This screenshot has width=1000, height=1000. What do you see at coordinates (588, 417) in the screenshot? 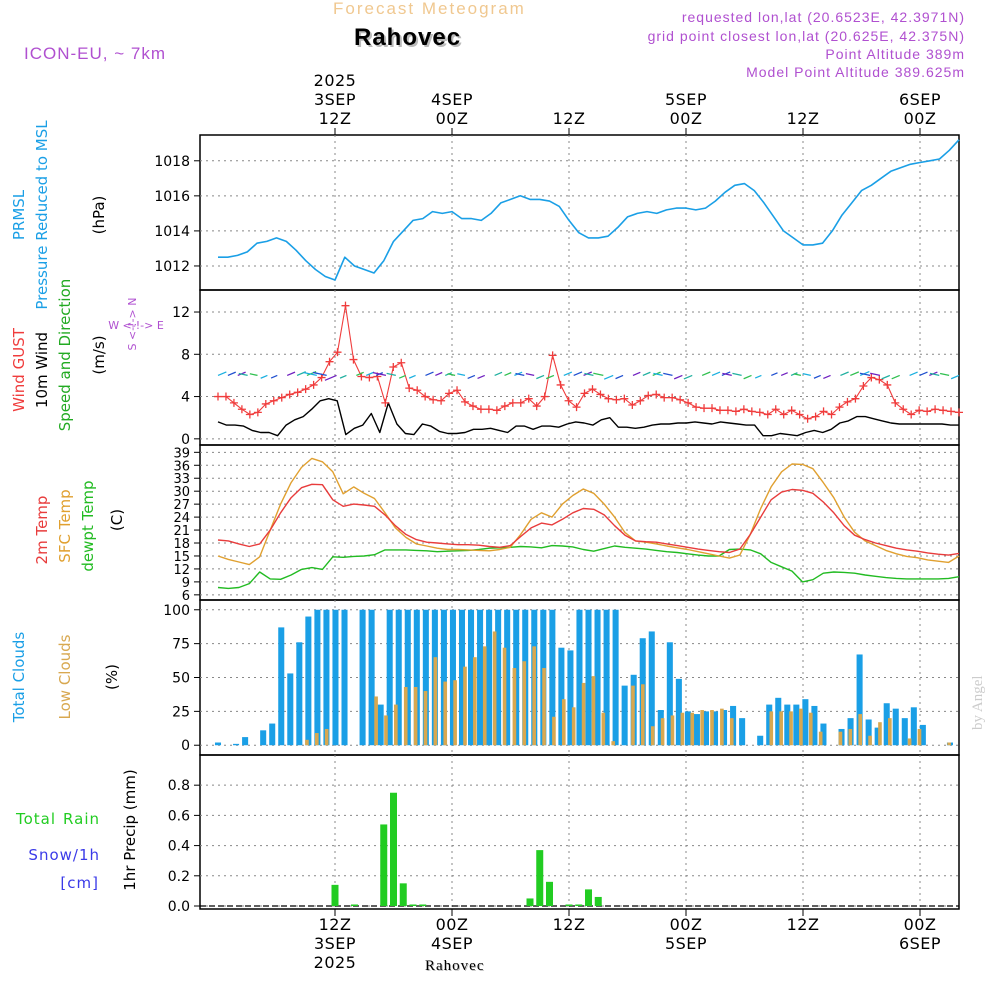
I see `wind-10m-line` at bounding box center [588, 417].